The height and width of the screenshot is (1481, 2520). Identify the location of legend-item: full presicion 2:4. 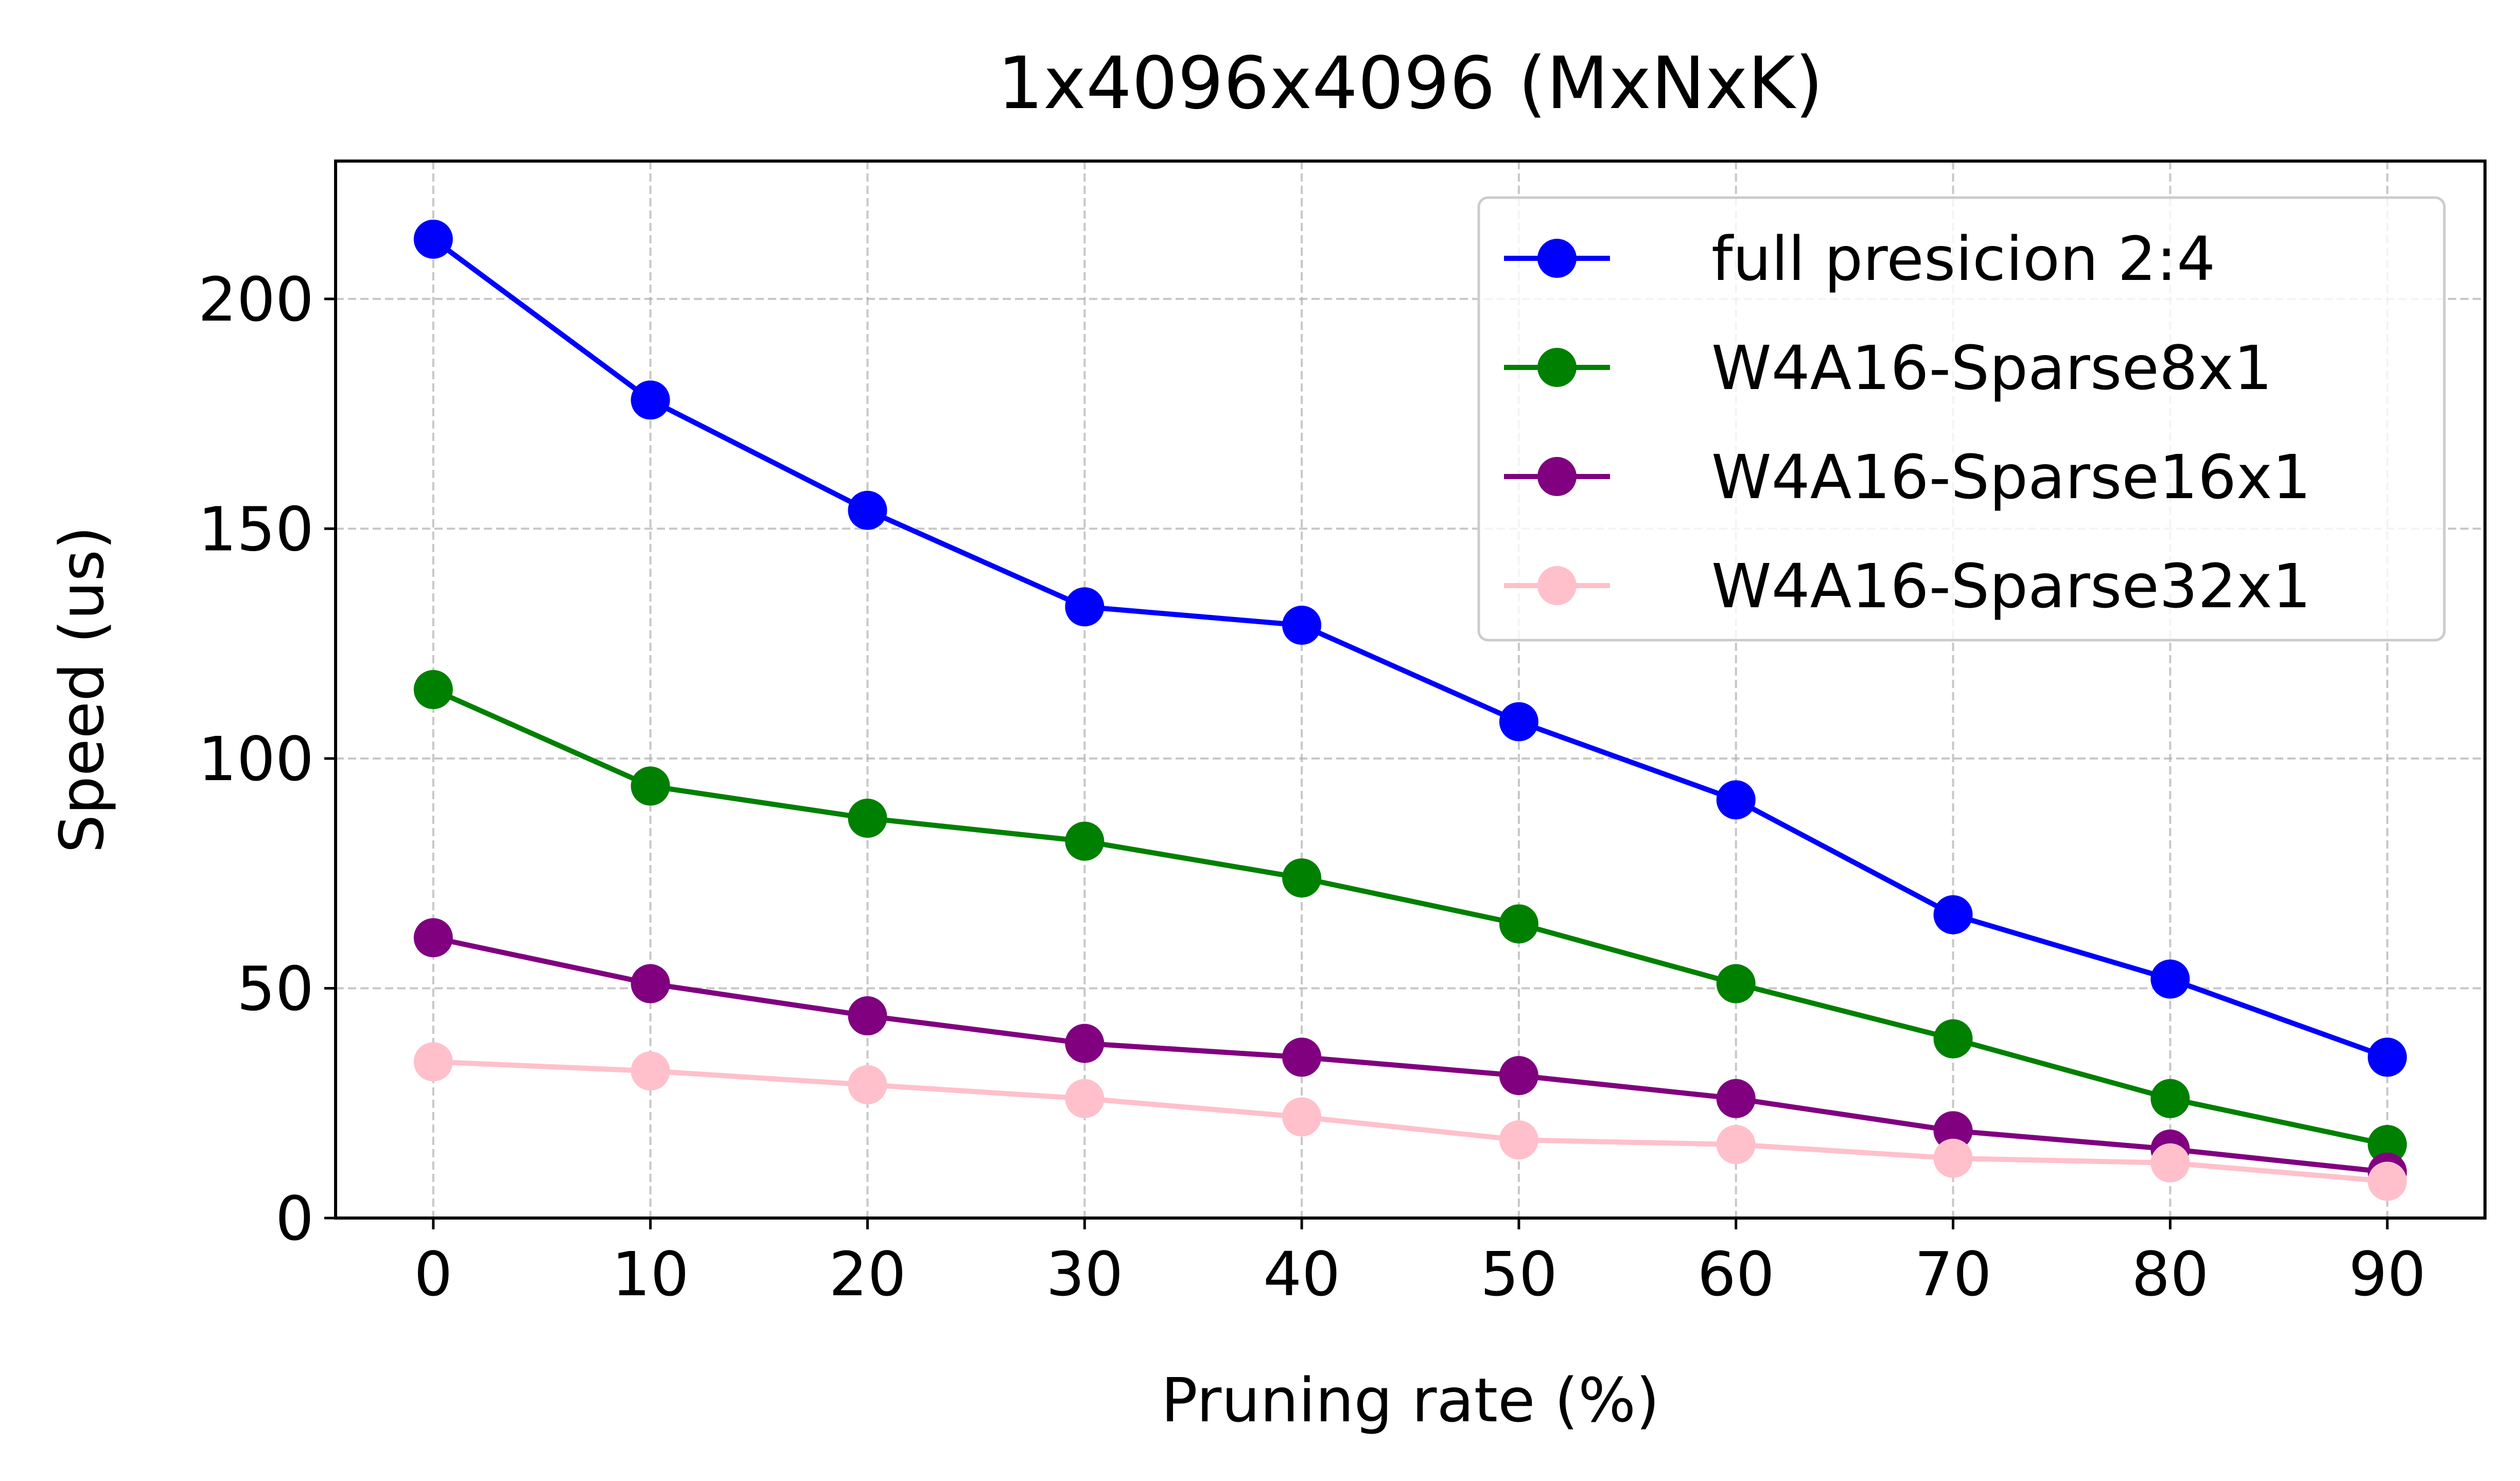
(1859, 258).